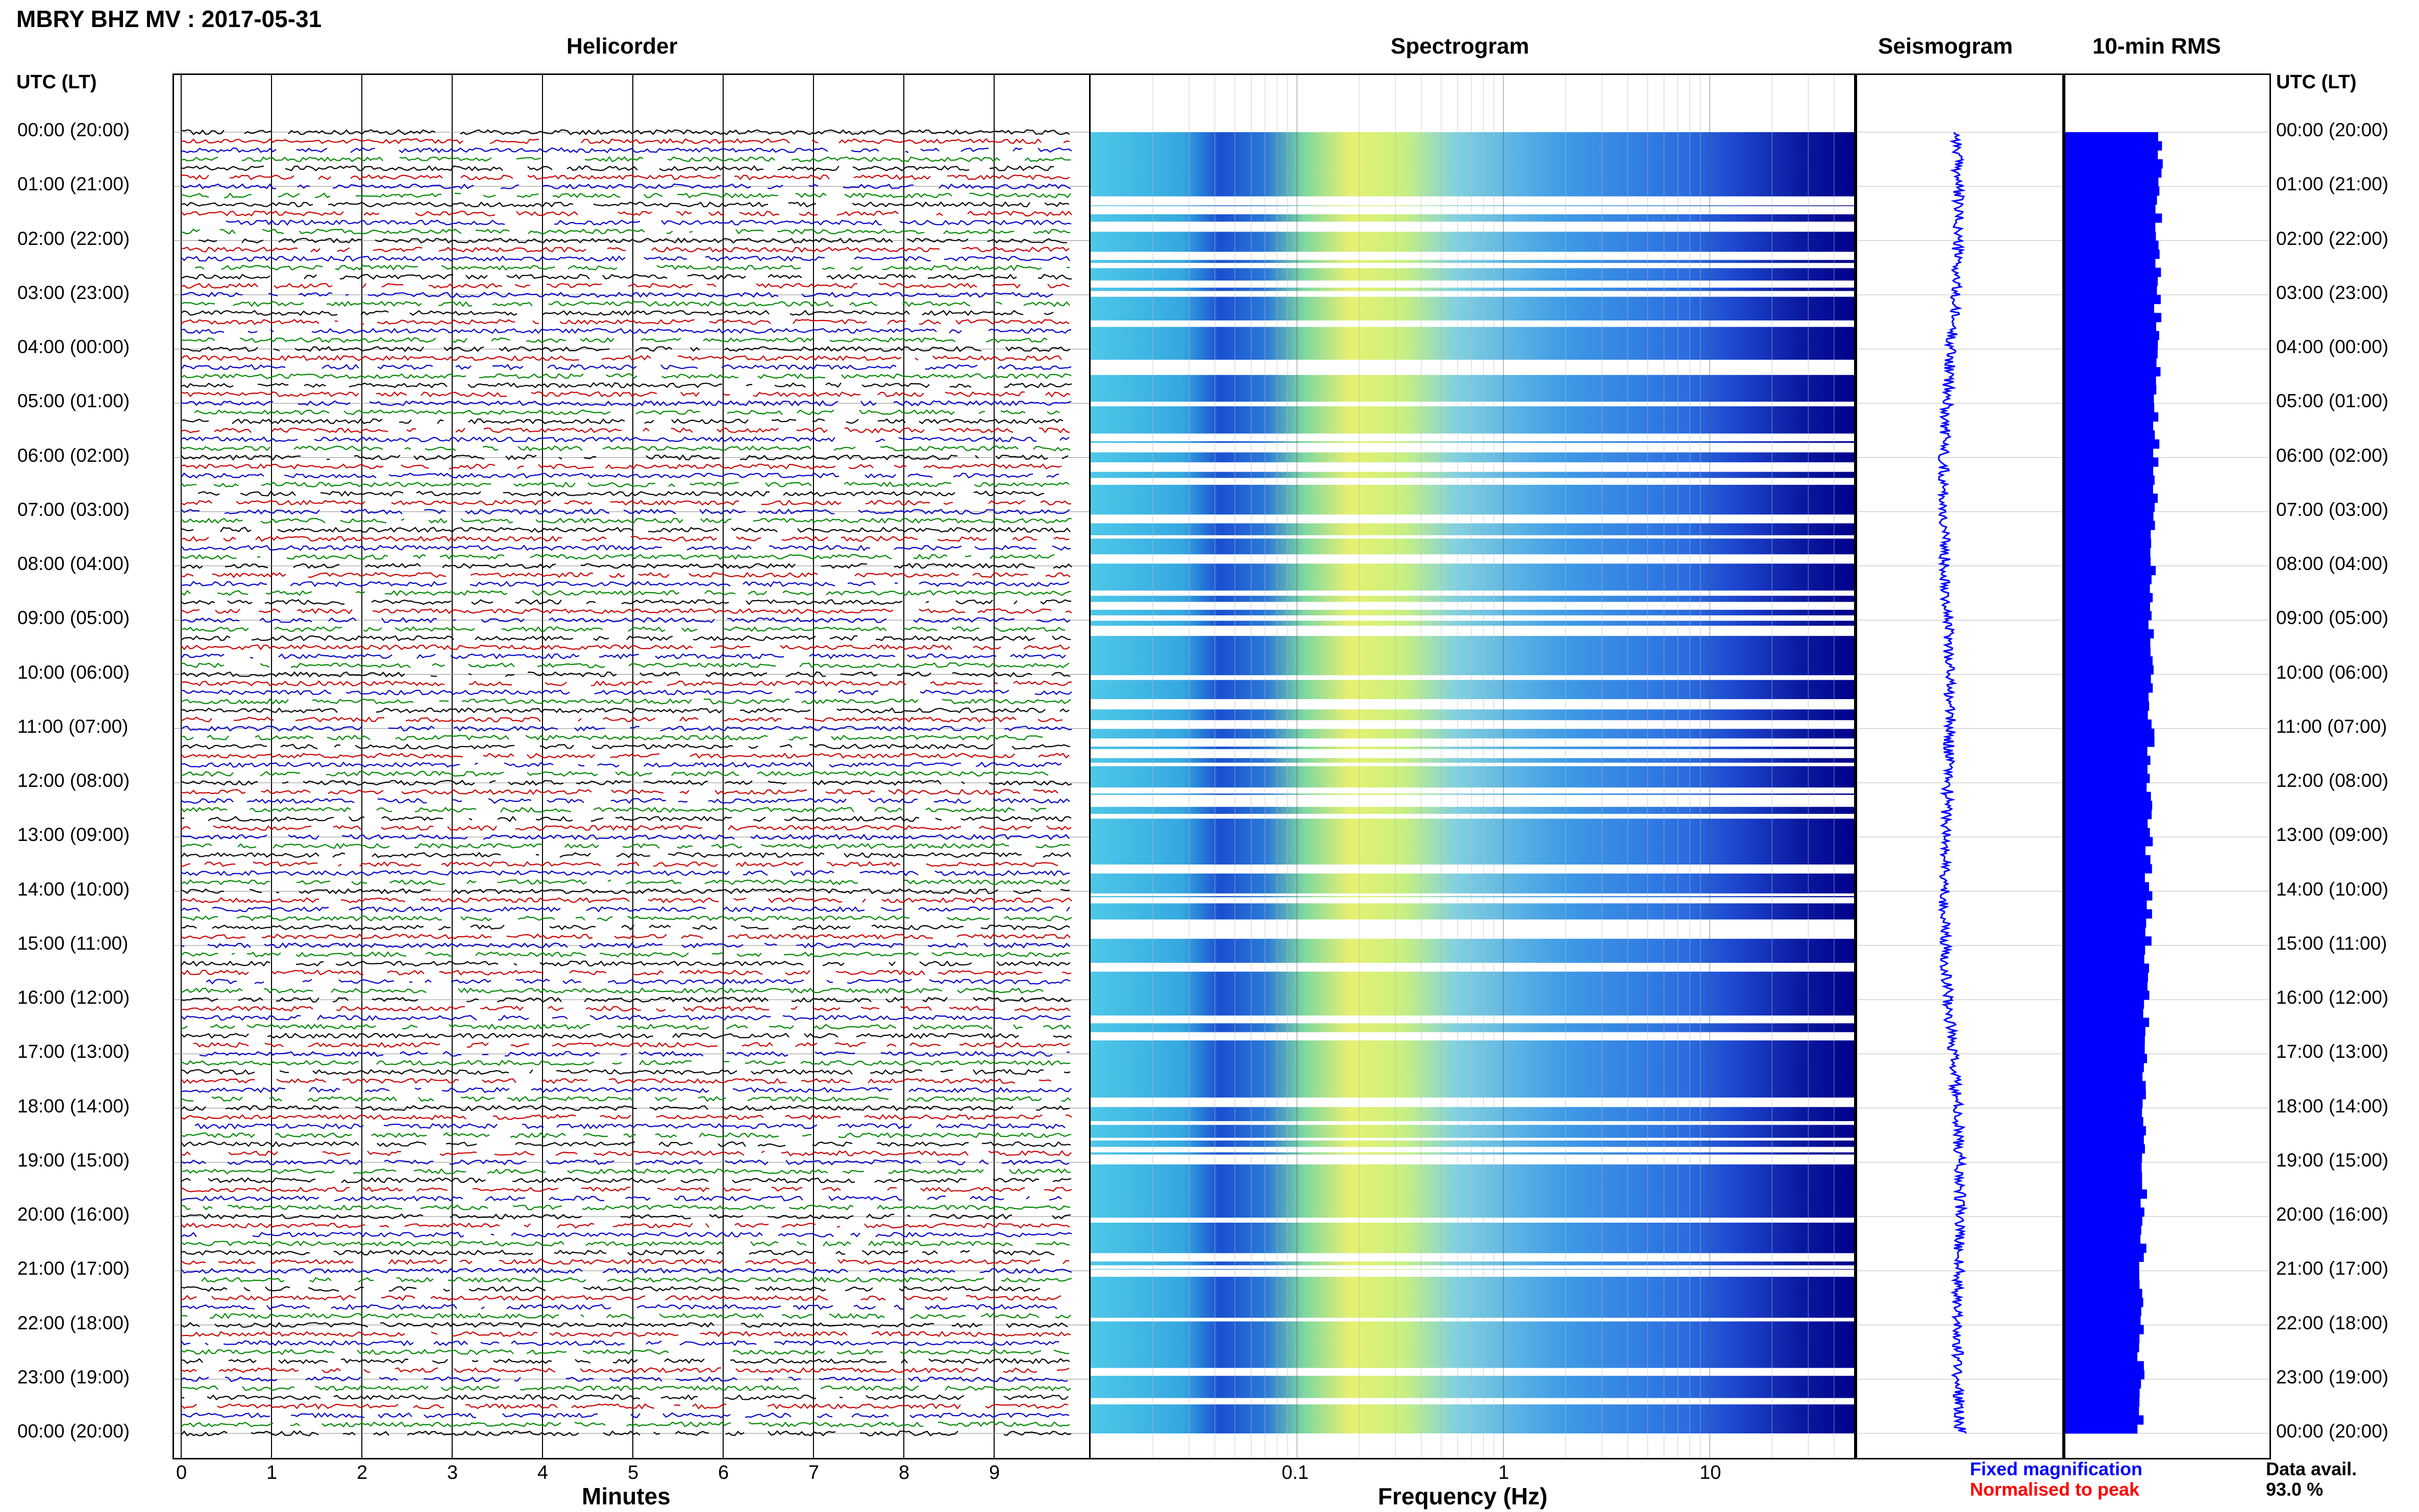 The height and width of the screenshot is (1512, 2419). I want to click on left-time-label: 11:00 (07:00), so click(73, 726).